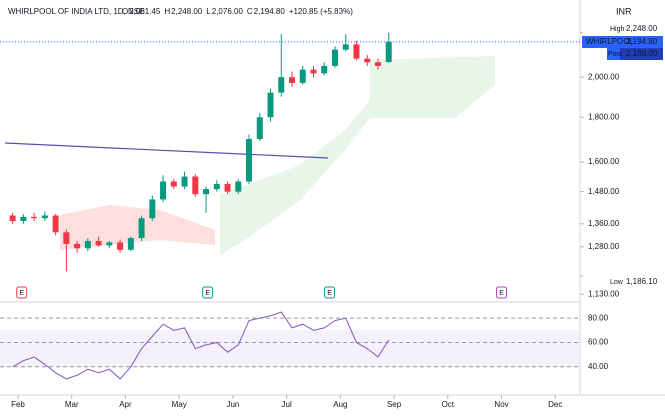 The height and width of the screenshot is (419, 665). Describe the element at coordinates (18, 404) in the screenshot. I see `x-tick-label: Feb` at that location.